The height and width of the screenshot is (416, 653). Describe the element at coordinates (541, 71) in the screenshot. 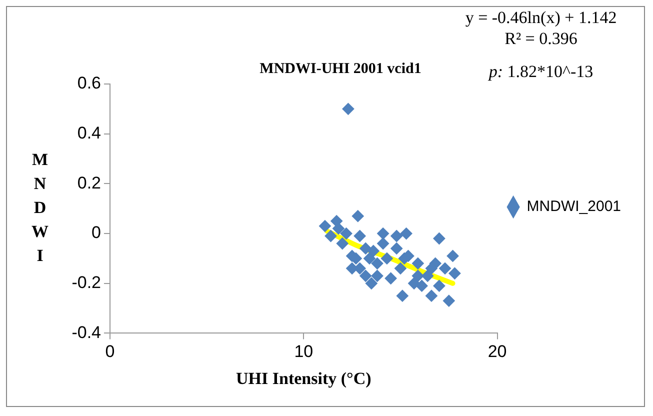

I see `text: p: 1.82*10^-13` at that location.